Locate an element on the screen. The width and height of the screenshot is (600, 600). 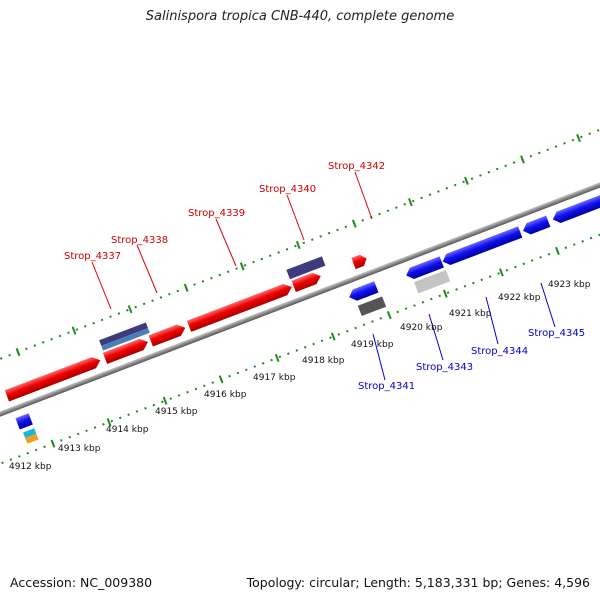
kbp-label: 4913 kbp is located at coordinates (79, 449).